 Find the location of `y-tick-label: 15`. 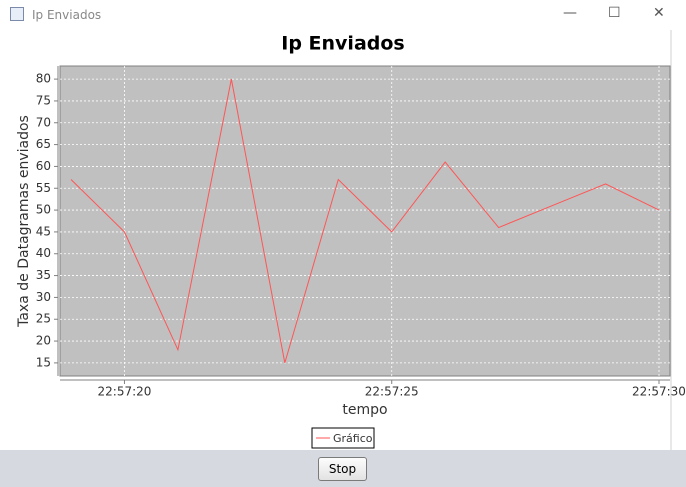

y-tick-label: 15 is located at coordinates (43, 362).